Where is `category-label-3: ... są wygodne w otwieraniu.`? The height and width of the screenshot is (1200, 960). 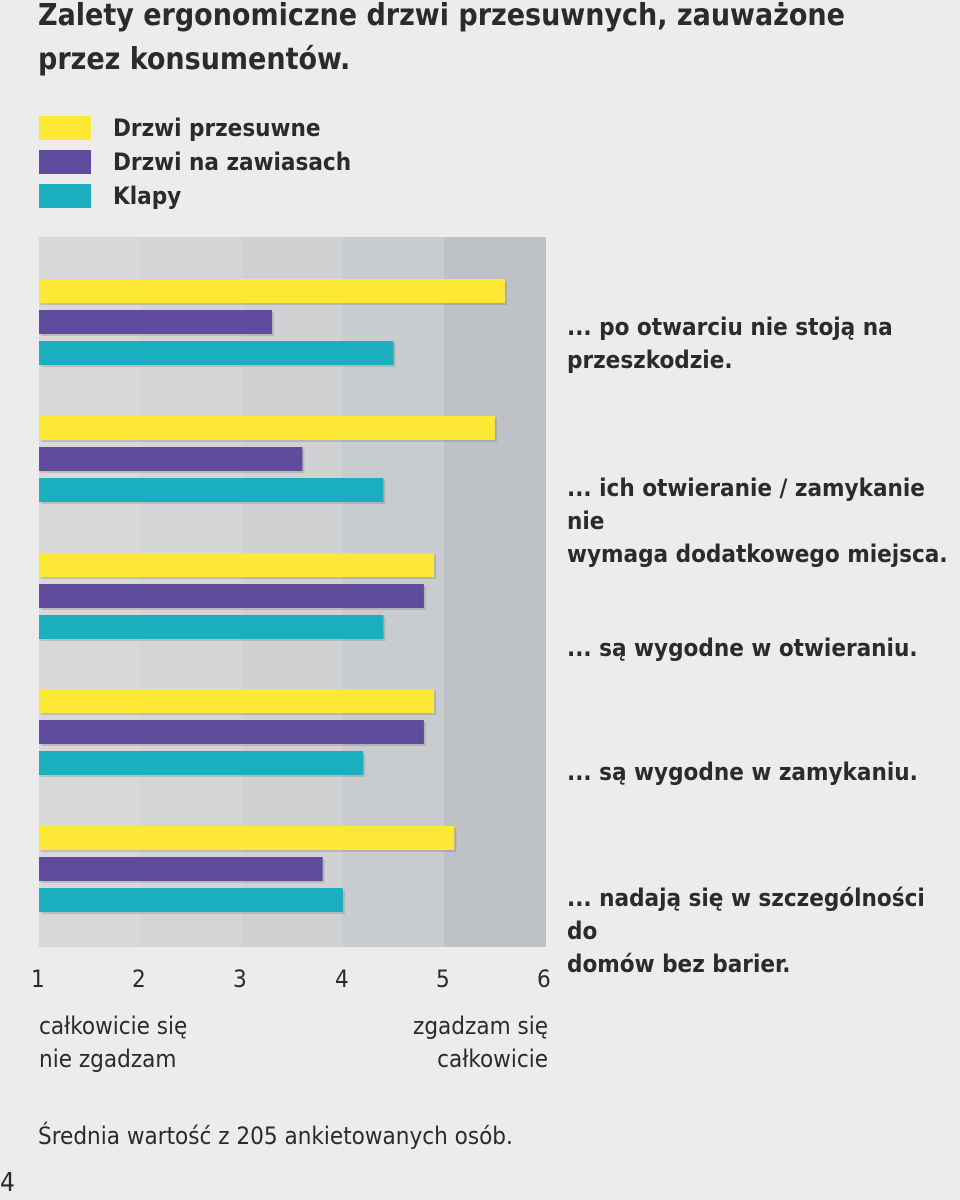
category-label-3: ... są wygodne w otwieraniu. is located at coordinates (742, 648).